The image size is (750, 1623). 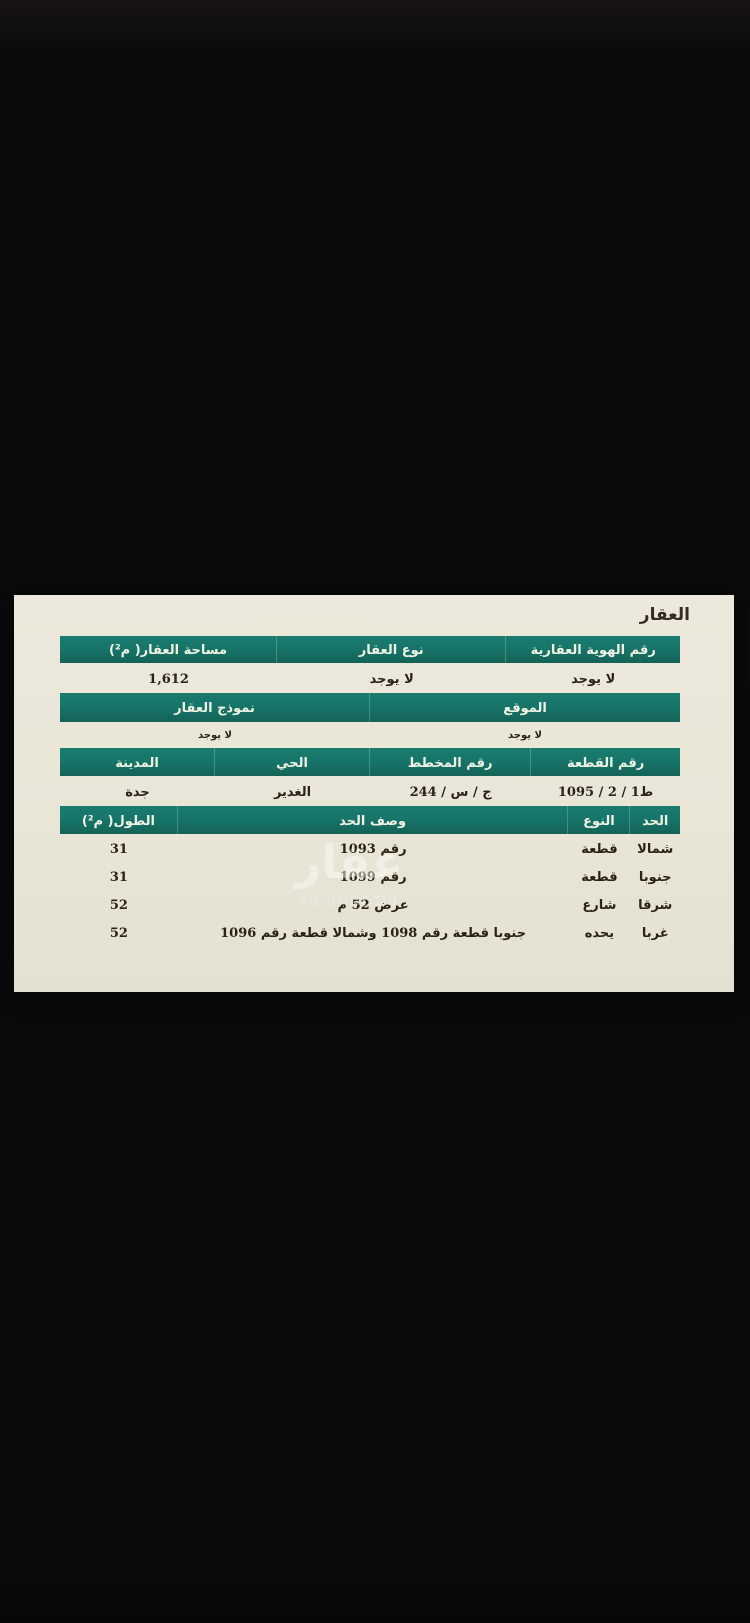 What do you see at coordinates (599, 820) in the screenshot?
I see `header-boundary-type: النوع` at bounding box center [599, 820].